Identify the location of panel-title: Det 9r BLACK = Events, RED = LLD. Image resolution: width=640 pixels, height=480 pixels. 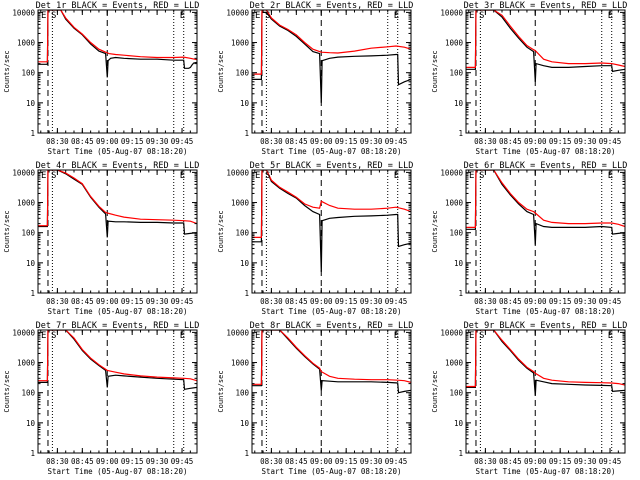
(546, 326).